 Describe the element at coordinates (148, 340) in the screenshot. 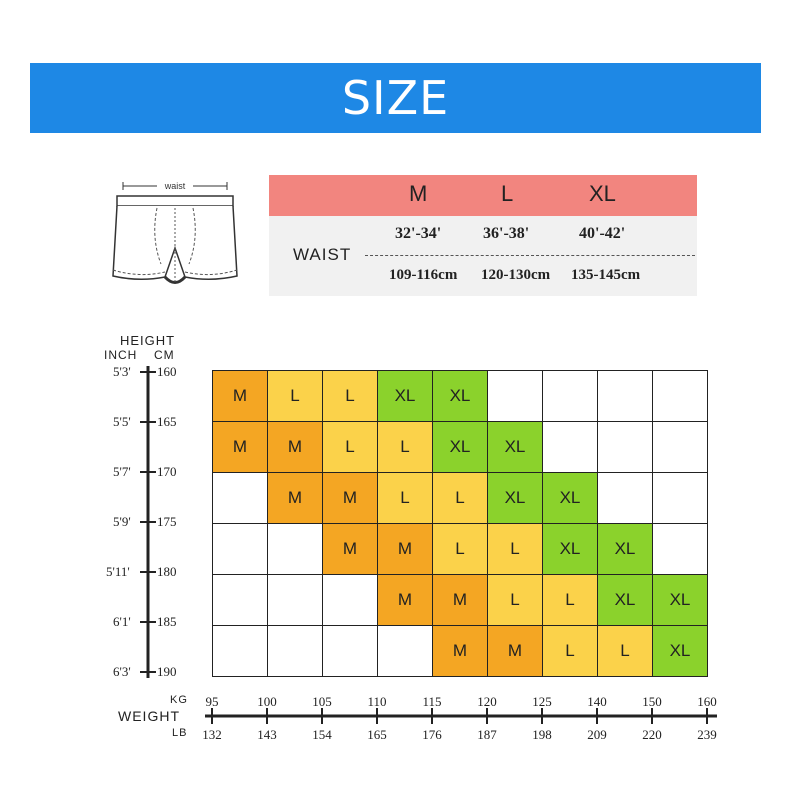

I see `height-axis-title: HEIGHT` at that location.